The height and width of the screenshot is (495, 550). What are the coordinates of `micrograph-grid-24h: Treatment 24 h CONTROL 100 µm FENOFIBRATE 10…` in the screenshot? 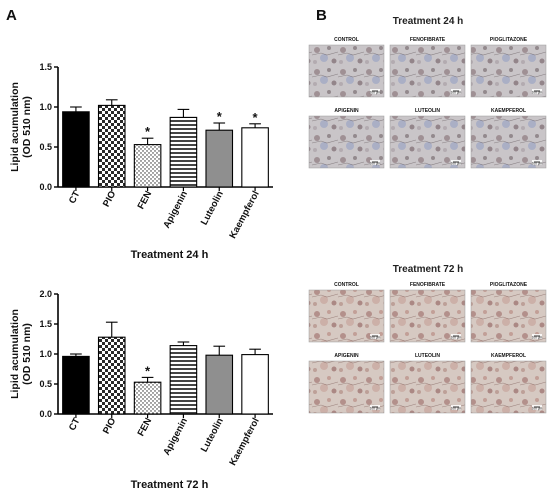 It's located at (427, 92).